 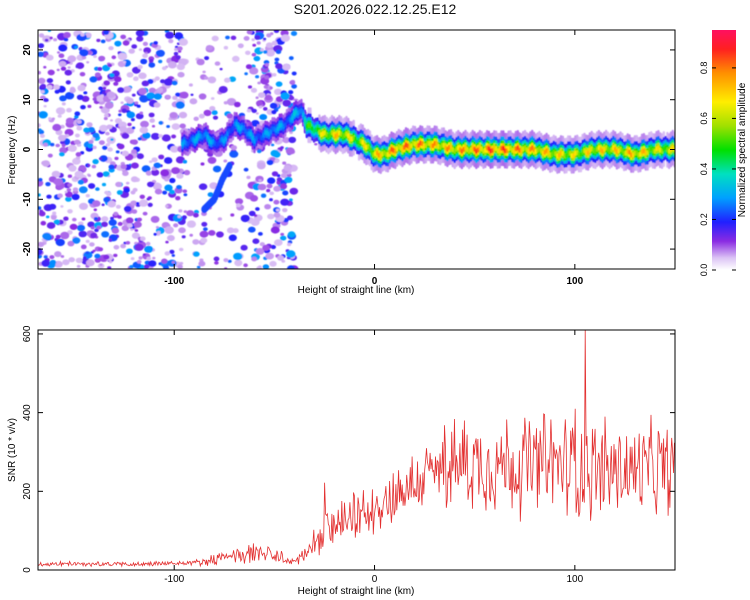 What do you see at coordinates (742, 149) in the screenshot?
I see `colorbar-label: Normalized spectral amplitude` at bounding box center [742, 149].